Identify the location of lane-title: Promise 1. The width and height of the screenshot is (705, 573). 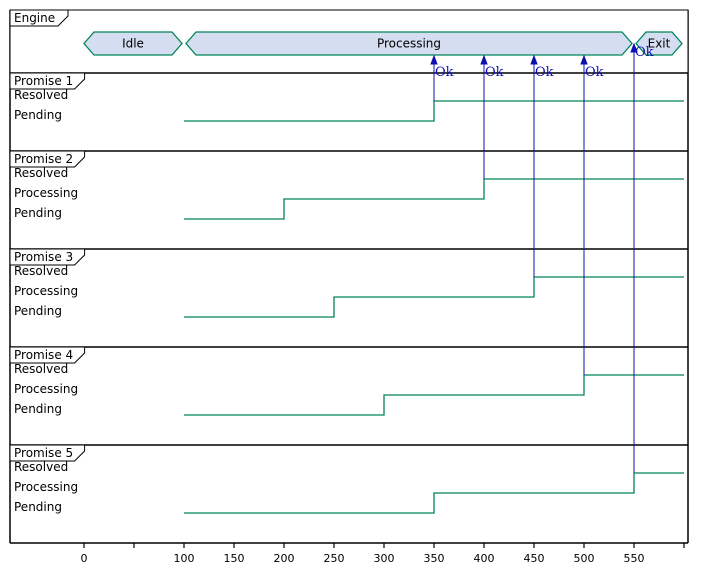
(43, 81).